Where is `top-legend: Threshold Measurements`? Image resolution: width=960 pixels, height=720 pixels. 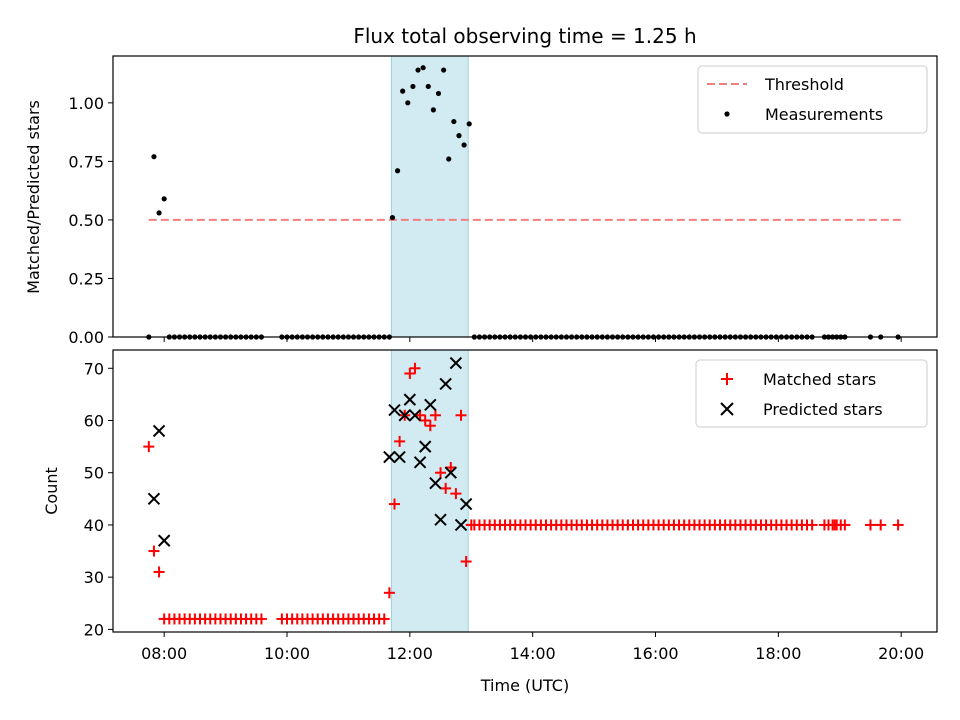
top-legend: Threshold Measurements is located at coordinates (812, 99).